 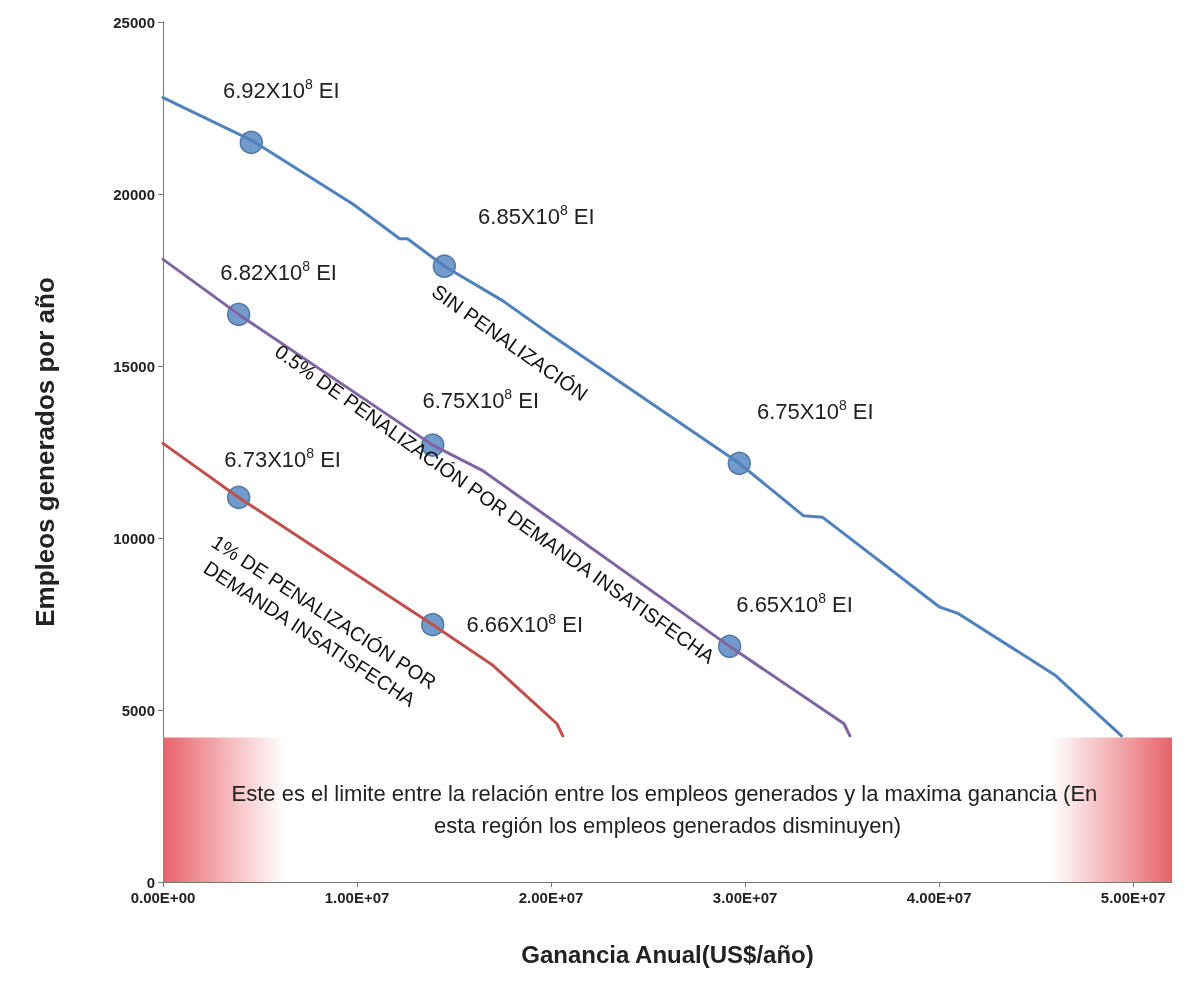 I want to click on y-tick-label: 0, so click(x=150, y=882).